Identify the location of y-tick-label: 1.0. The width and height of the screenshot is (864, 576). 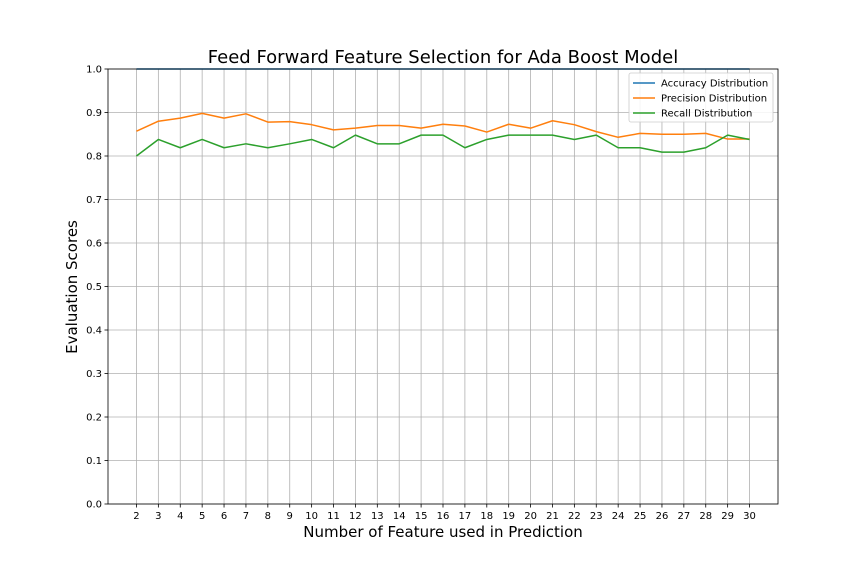
(94, 70).